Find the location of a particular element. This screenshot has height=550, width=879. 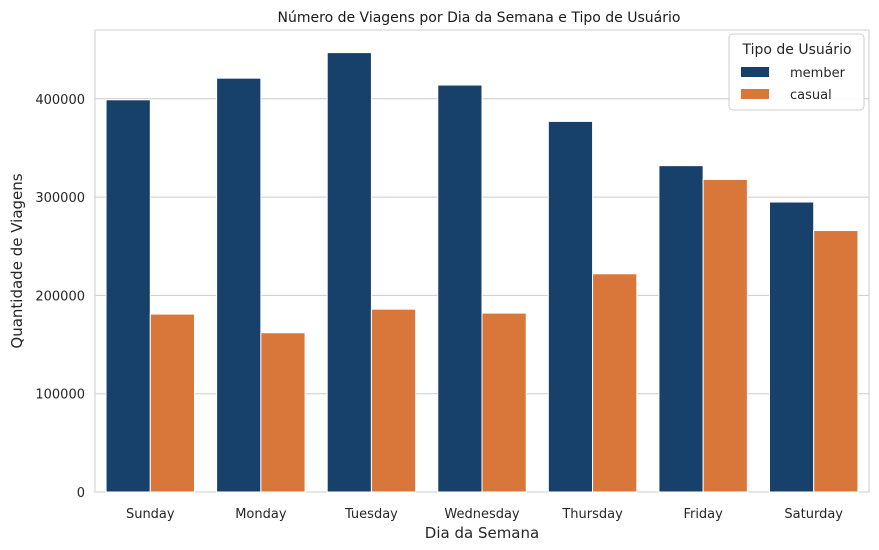

x-axis-label: Dia da Semana is located at coordinates (482, 533).